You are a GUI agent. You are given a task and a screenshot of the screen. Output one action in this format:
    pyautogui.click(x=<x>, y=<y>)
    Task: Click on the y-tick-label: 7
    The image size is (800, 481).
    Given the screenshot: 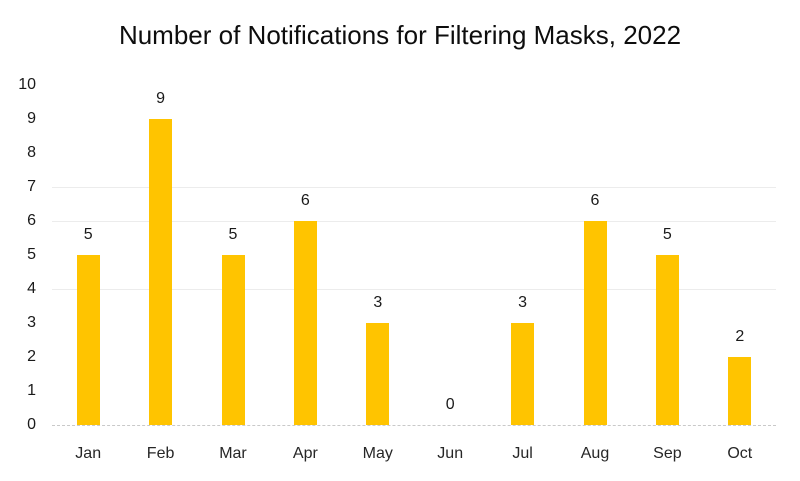 What is the action you would take?
    pyautogui.click(x=31, y=186)
    